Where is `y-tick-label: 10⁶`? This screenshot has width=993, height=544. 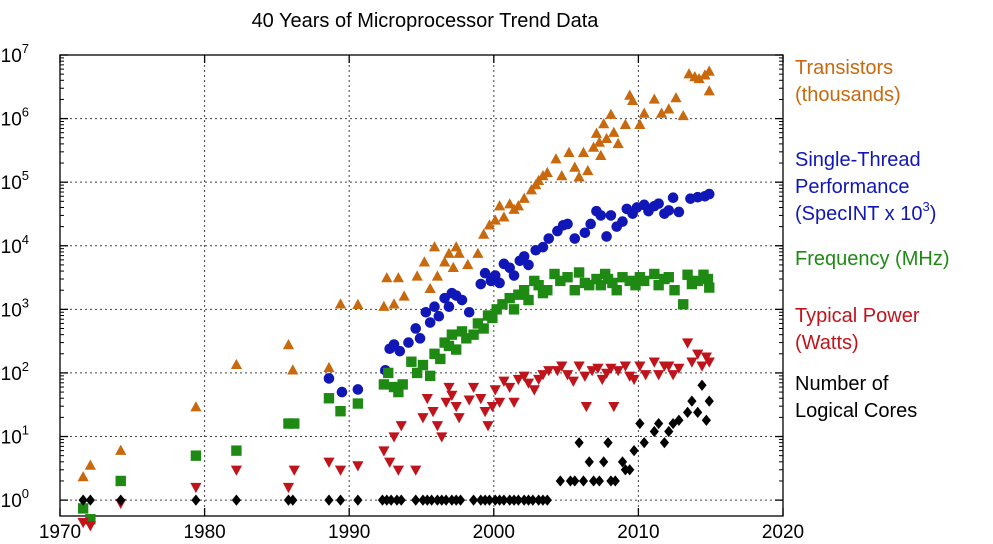
y-tick-label: 10⁶ is located at coordinates (15, 118).